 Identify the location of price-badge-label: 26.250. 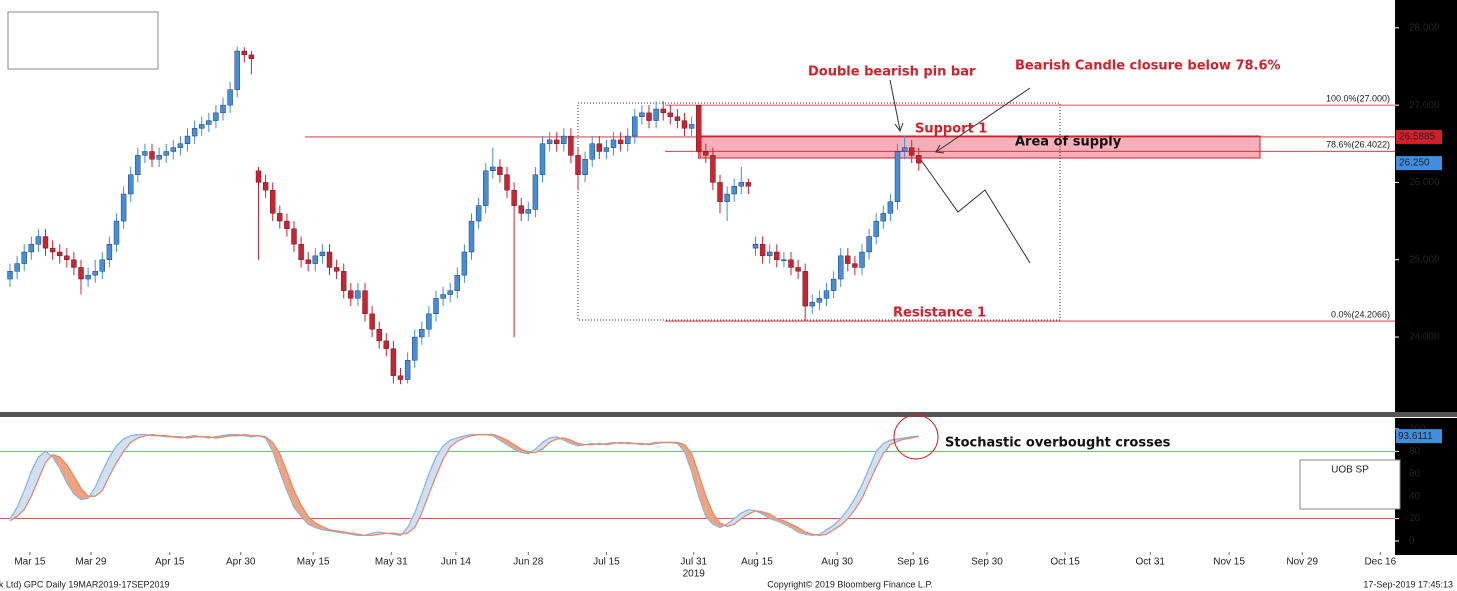
(1414, 163).